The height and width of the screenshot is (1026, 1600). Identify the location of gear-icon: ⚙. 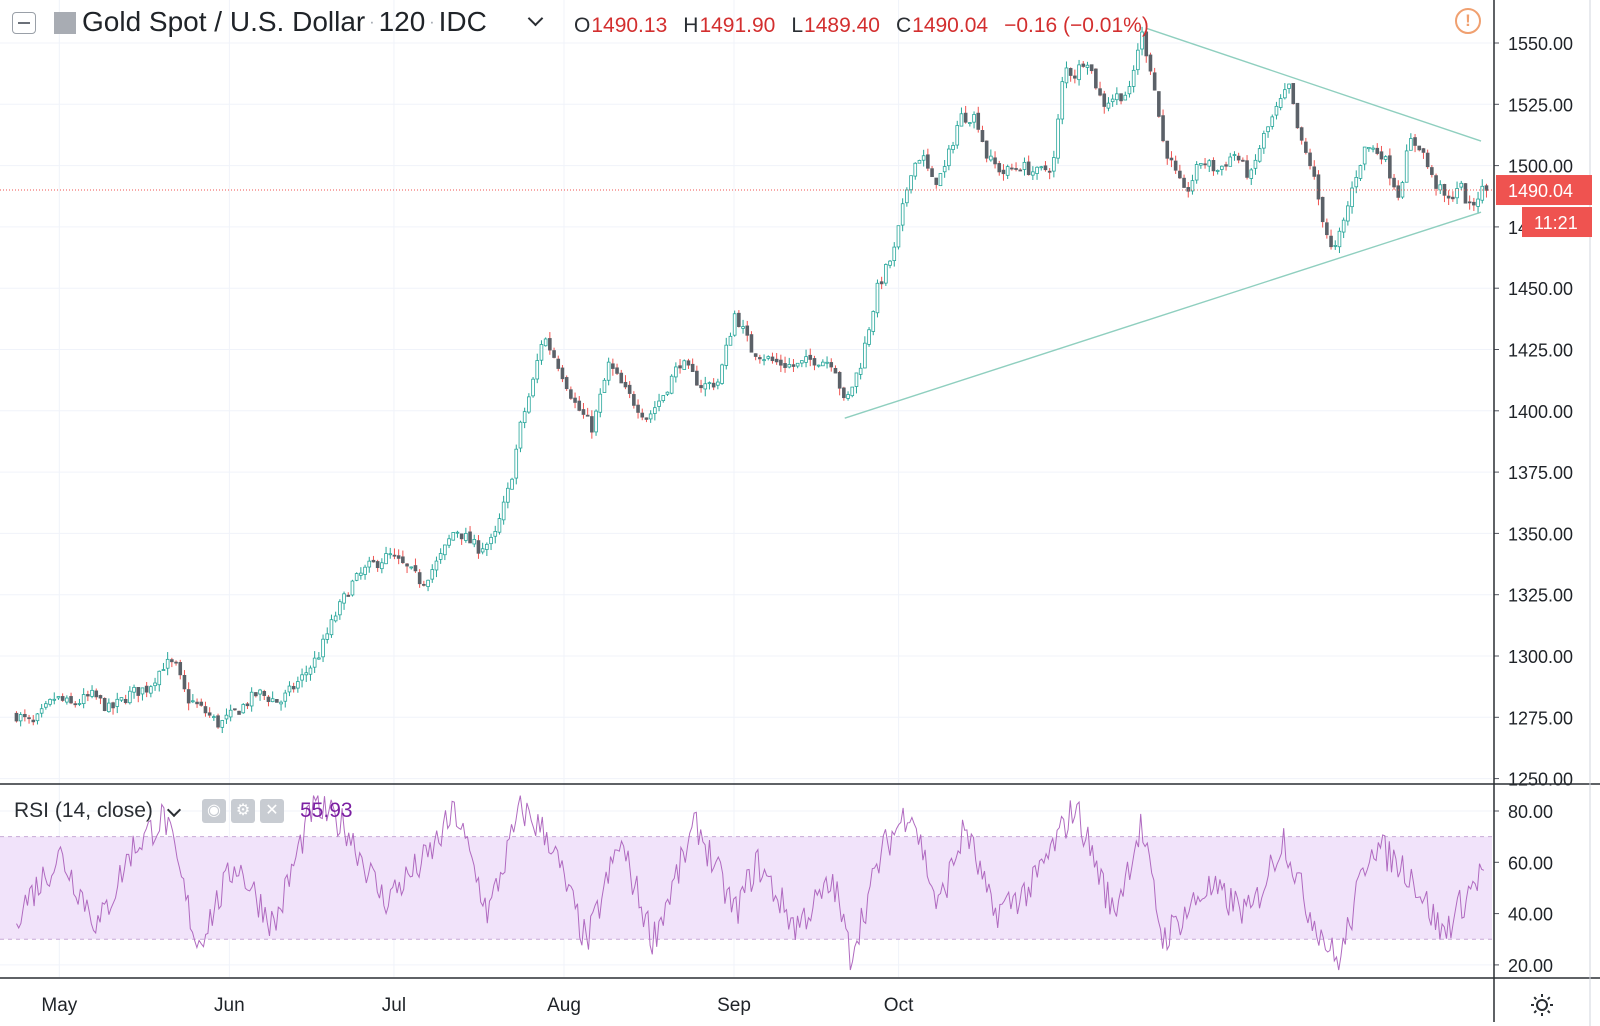
(243, 811).